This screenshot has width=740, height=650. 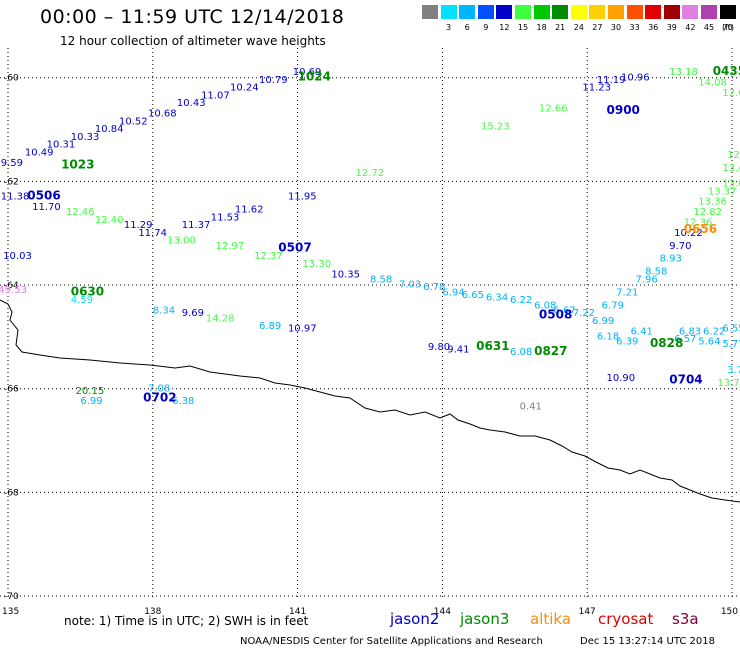 I want to click on swh-value: 6.78, so click(x=434, y=287).